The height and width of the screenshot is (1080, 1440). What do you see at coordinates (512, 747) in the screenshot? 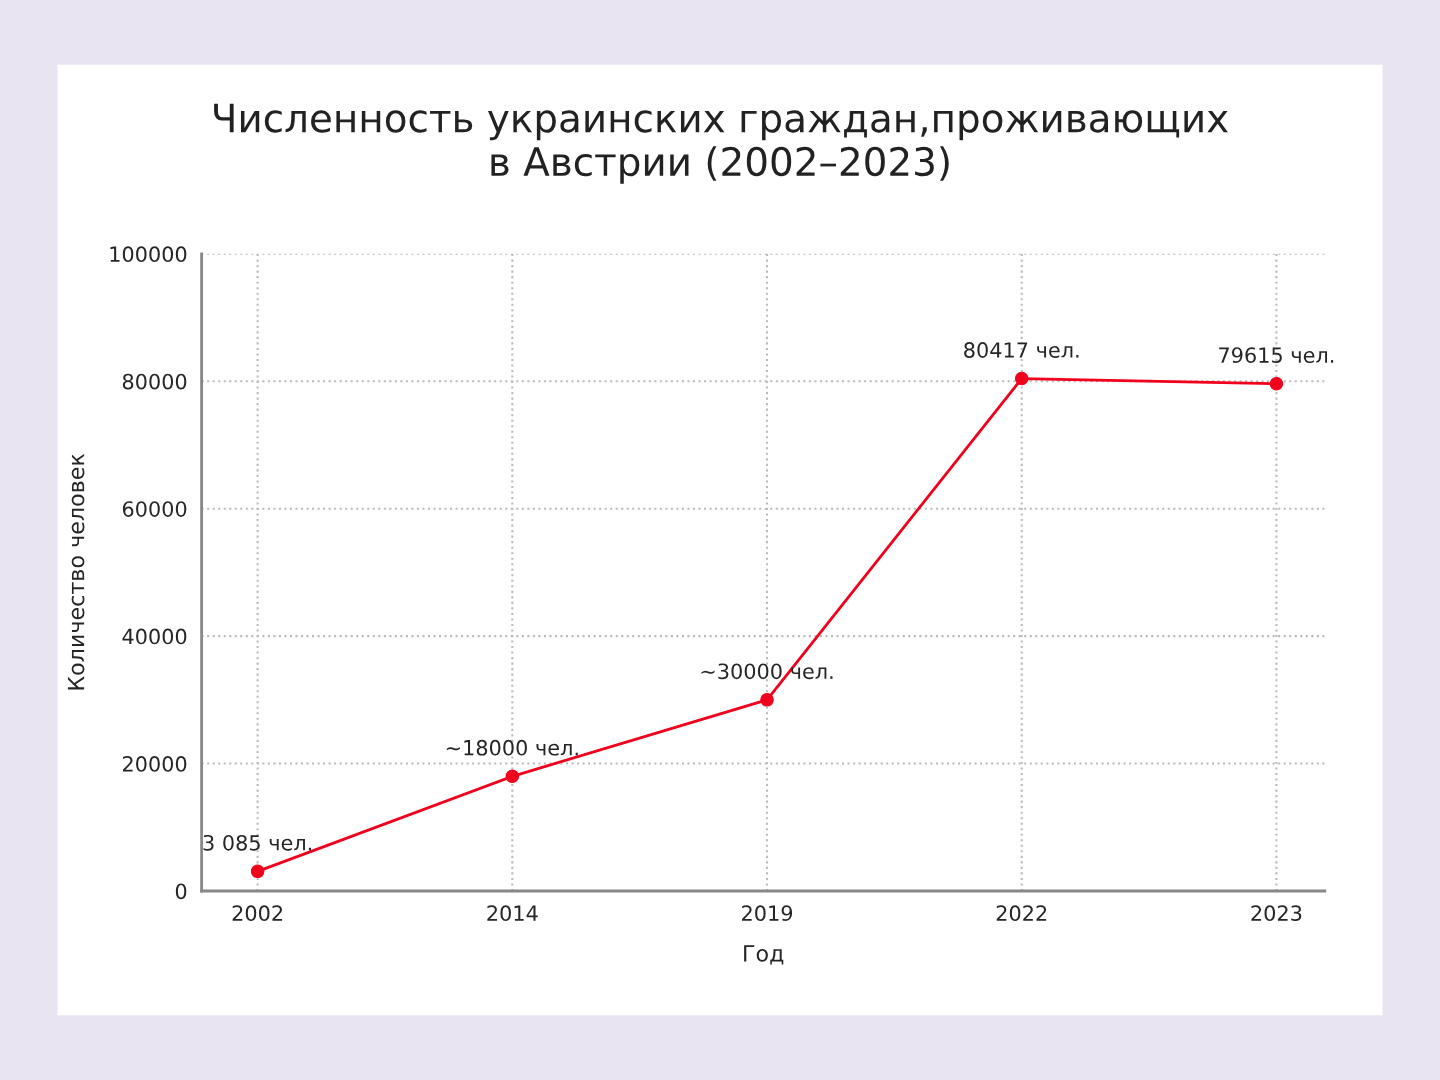
I see `data-label: ~18000 чел.` at bounding box center [512, 747].